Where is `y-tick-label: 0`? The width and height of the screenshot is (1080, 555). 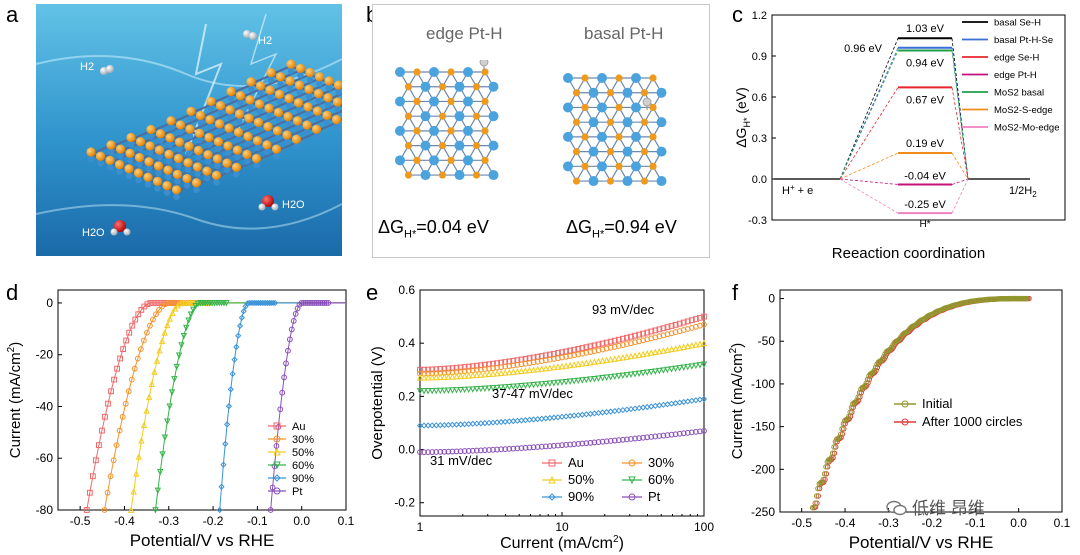
y-tick-label: 0 is located at coordinates (49, 303).